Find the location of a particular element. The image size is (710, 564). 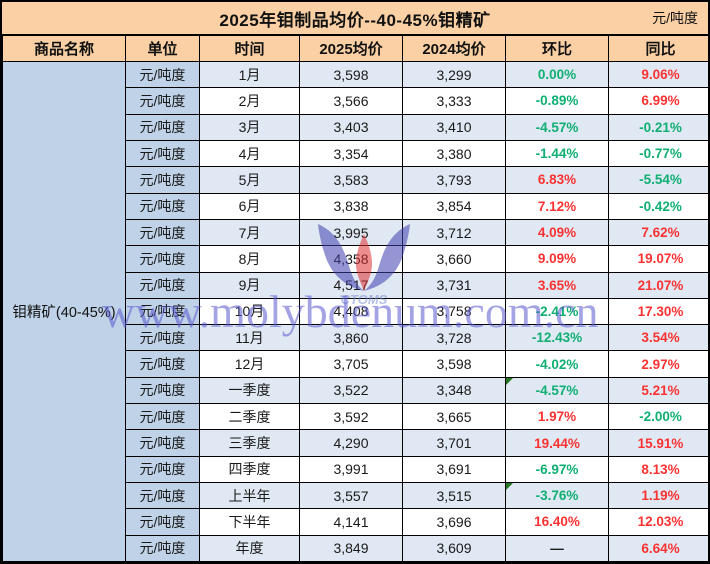

avg-2024-cell: 3,348 is located at coordinates (454, 390).